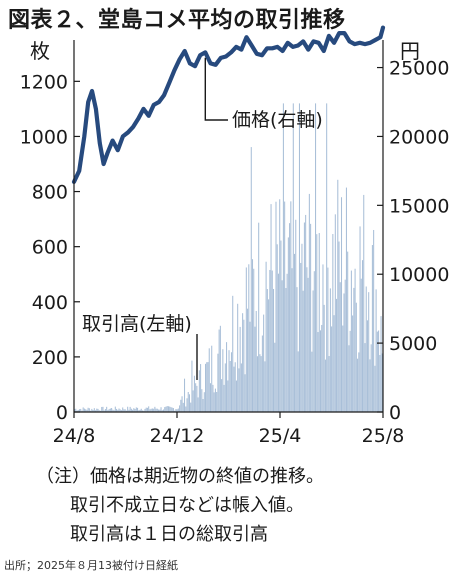 The image size is (467, 575). I want to click on chart-title: 図表２、堂島コメ平均の取引推移, so click(177, 20).